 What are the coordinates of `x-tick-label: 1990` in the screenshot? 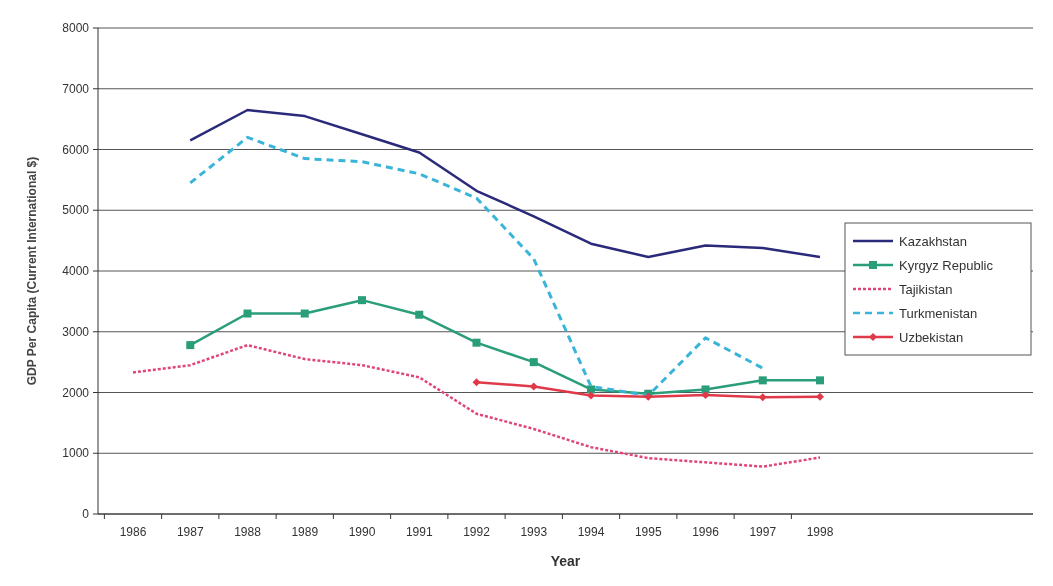 It's located at (362, 532).